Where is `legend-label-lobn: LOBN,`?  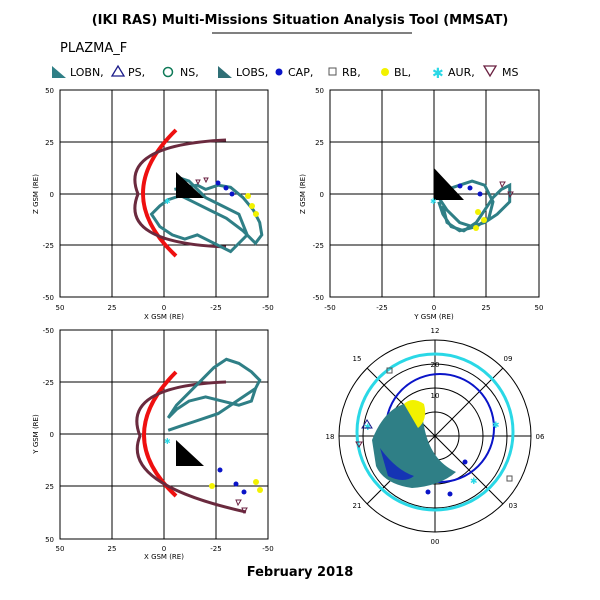 legend-label-lobn: LOBN, is located at coordinates (87, 72).